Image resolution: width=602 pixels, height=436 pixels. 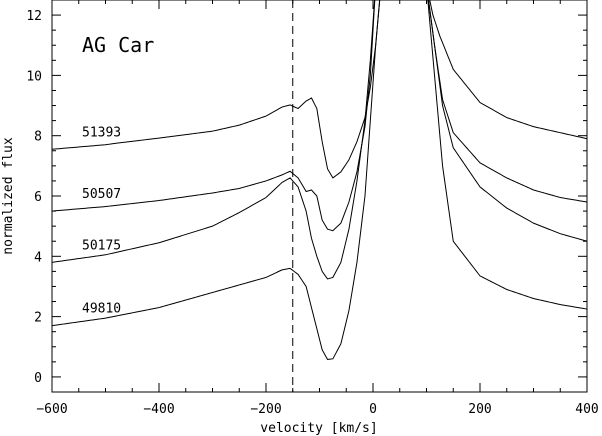 What do you see at coordinates (373, 409) in the screenshot?
I see `x-tick-label: 0` at bounding box center [373, 409].